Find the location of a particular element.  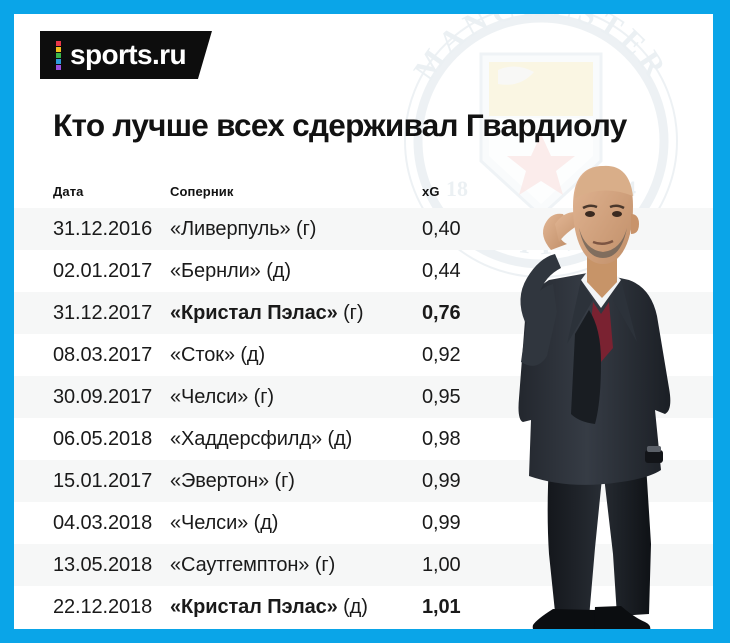

cell-date: 04.03.2018 is located at coordinates (103, 522).